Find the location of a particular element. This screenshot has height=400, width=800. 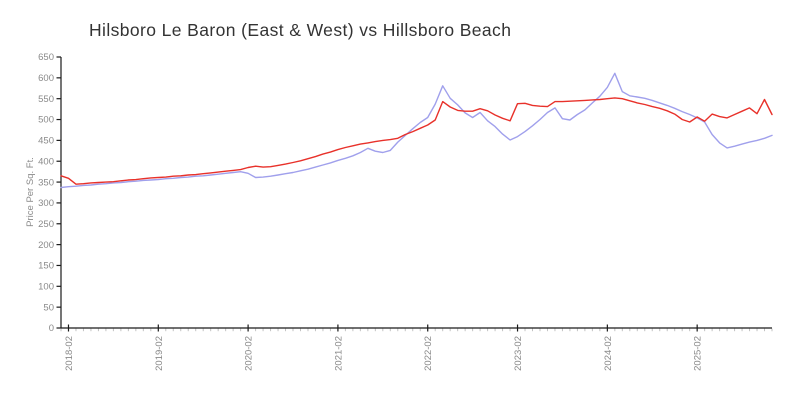

x-tick-label: 2020-02 is located at coordinates (249, 353).